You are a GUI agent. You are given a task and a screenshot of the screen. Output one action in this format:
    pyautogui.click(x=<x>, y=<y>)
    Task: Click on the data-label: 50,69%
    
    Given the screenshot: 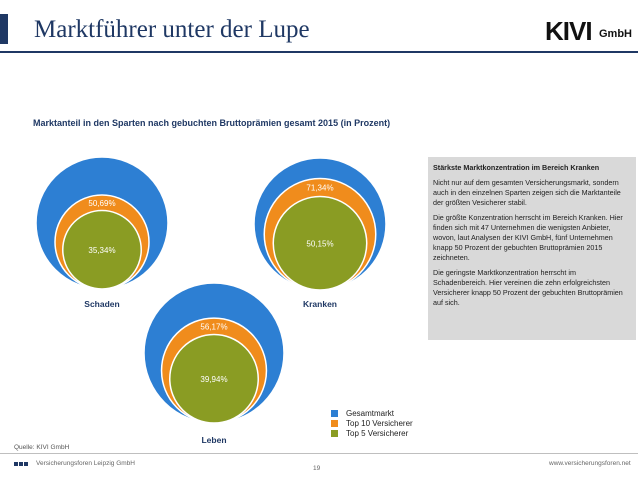 What is the action you would take?
    pyautogui.click(x=101, y=203)
    